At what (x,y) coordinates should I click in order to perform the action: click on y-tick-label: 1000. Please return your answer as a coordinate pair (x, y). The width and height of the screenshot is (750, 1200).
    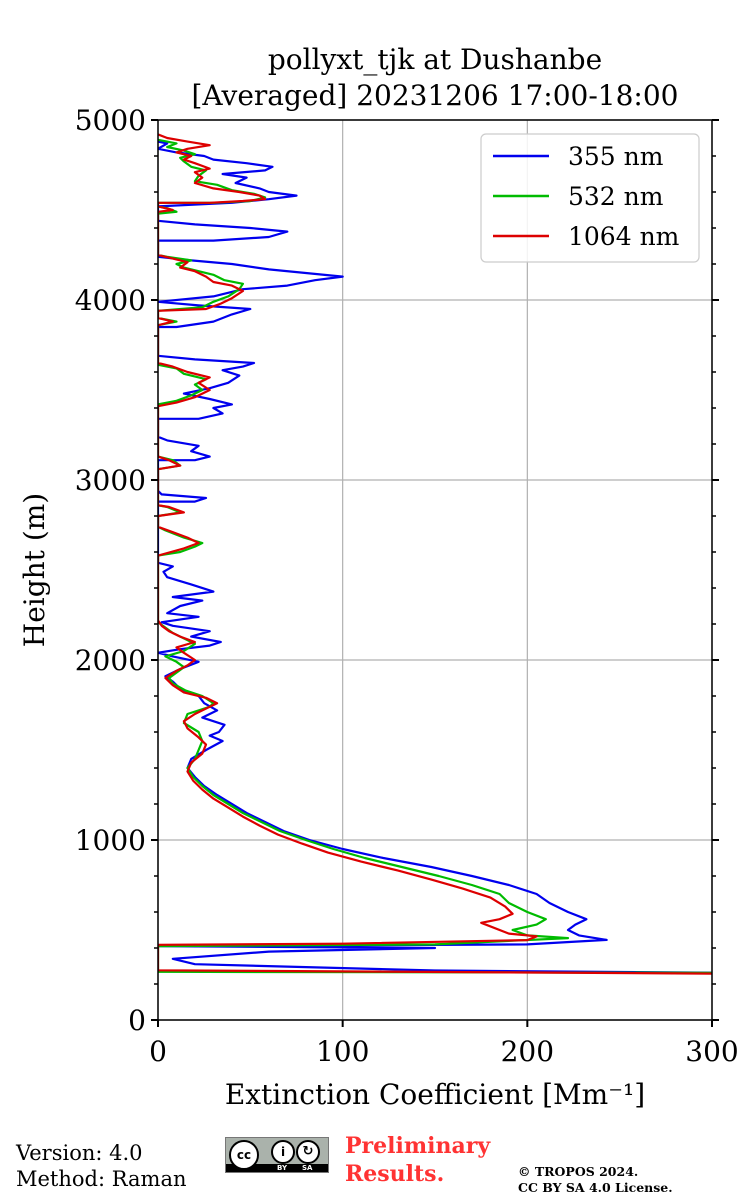
    Looking at the image, I should click on (110, 840).